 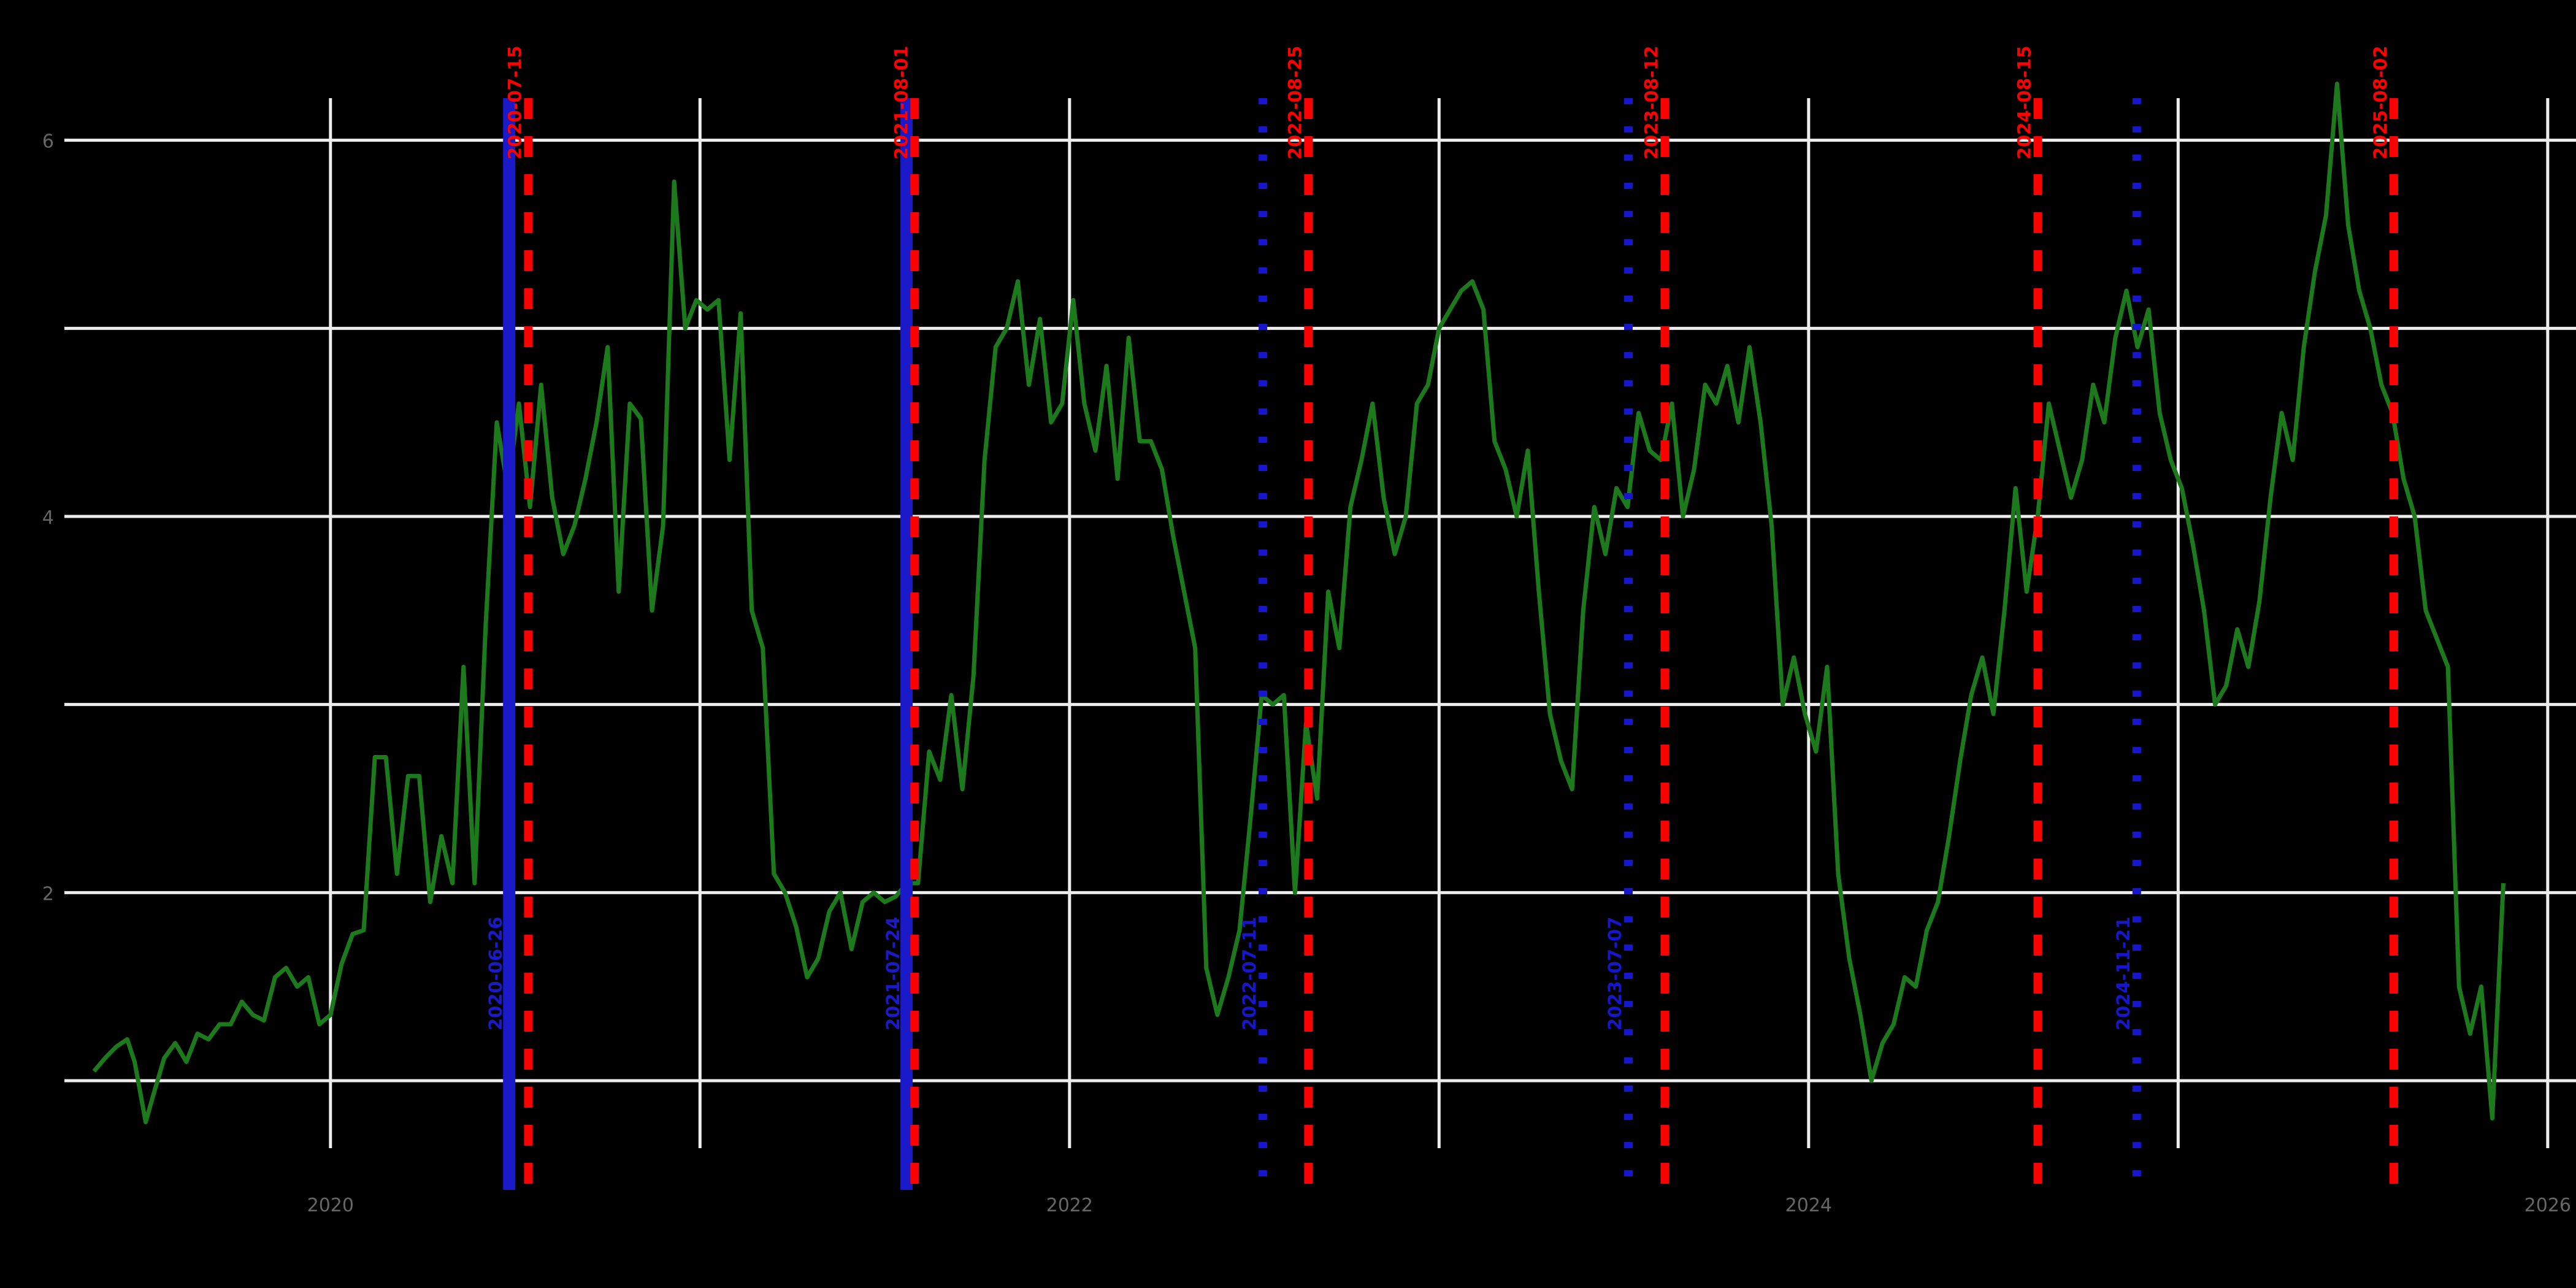 I want to click on x-axis-tick-label: 2024, so click(x=1808, y=1205).